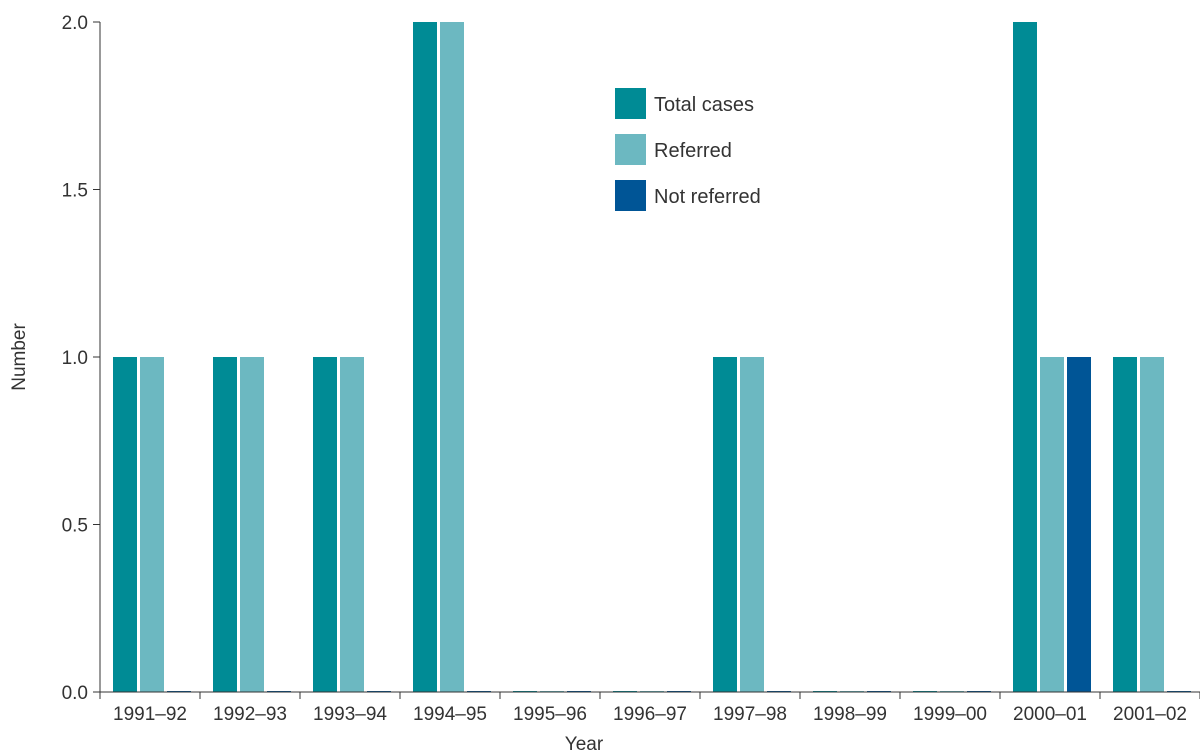 The width and height of the screenshot is (1200, 756). I want to click on y-tick-label: 0.0, so click(75, 693).